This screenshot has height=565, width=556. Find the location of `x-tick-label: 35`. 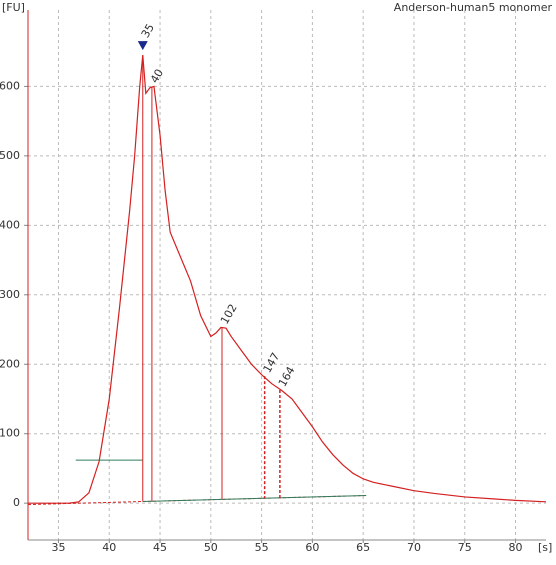

x-tick-label: 35 is located at coordinates (58, 547).